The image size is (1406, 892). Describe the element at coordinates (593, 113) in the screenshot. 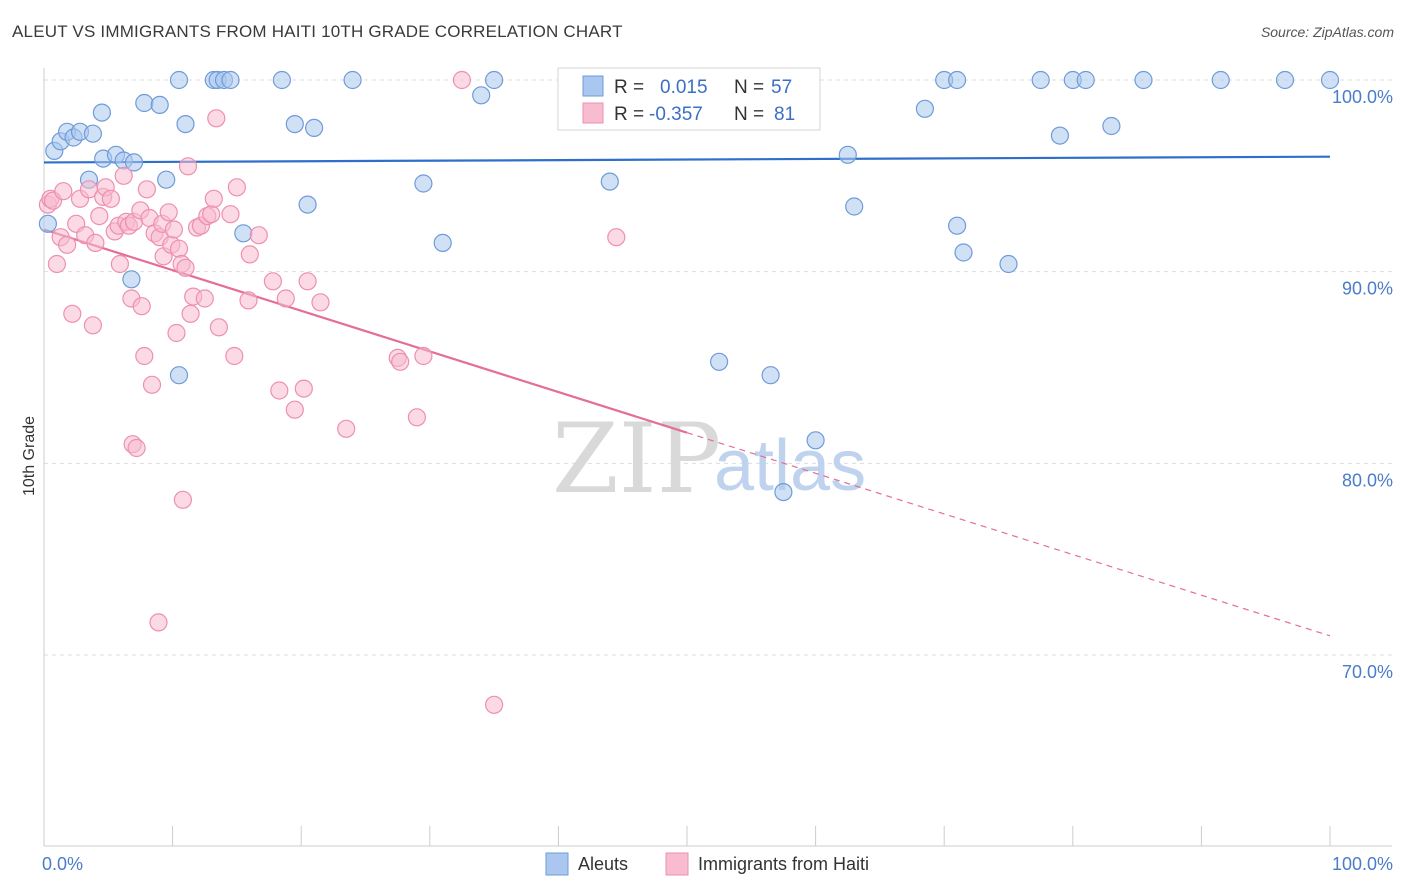

I see `stats-legend-swatch-haiti` at that location.